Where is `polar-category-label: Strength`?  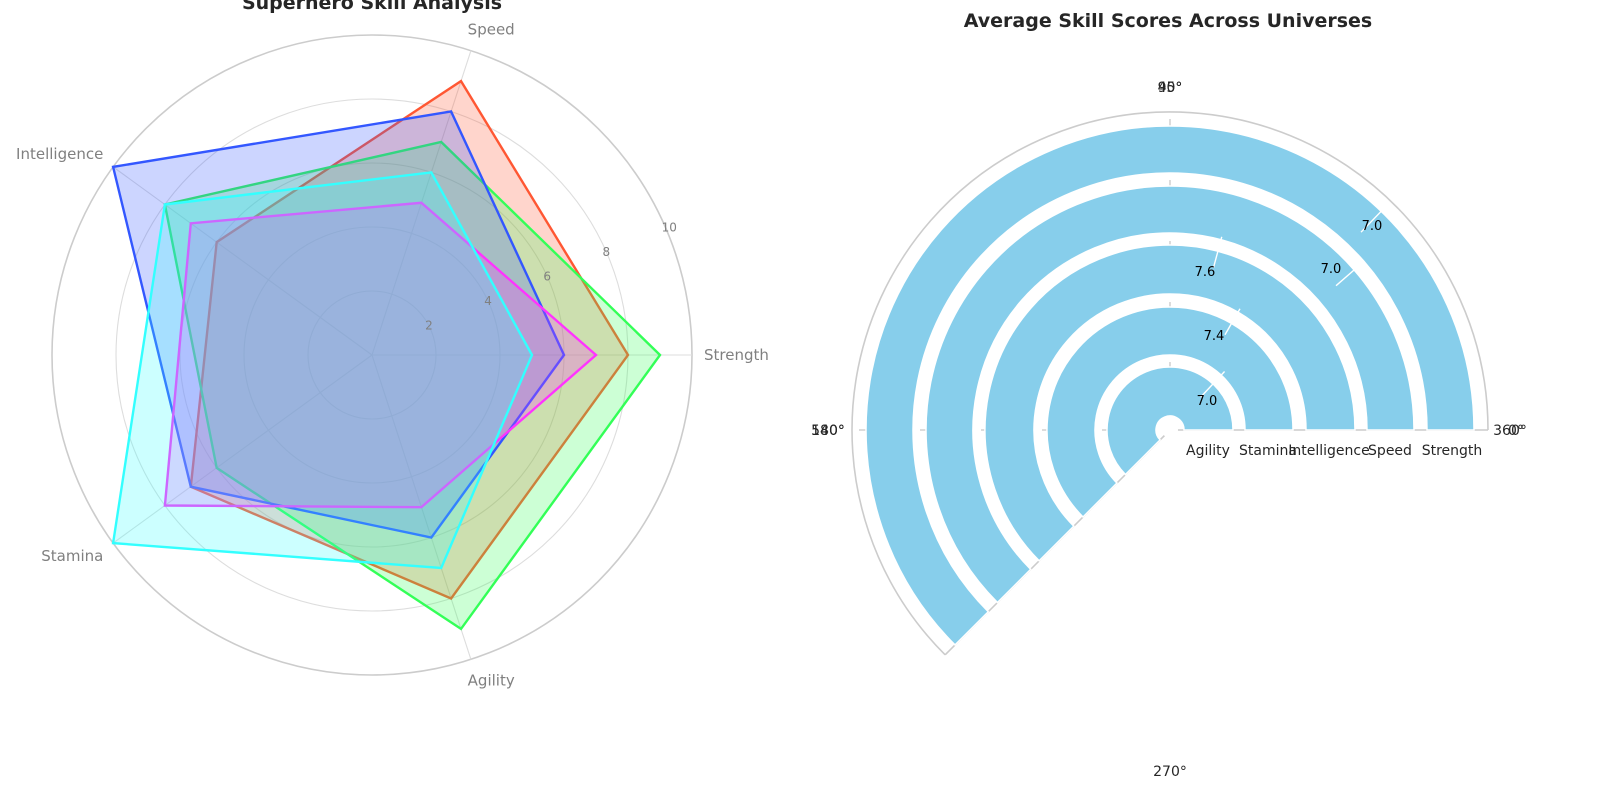 polar-category-label: Strength is located at coordinates (1452, 451).